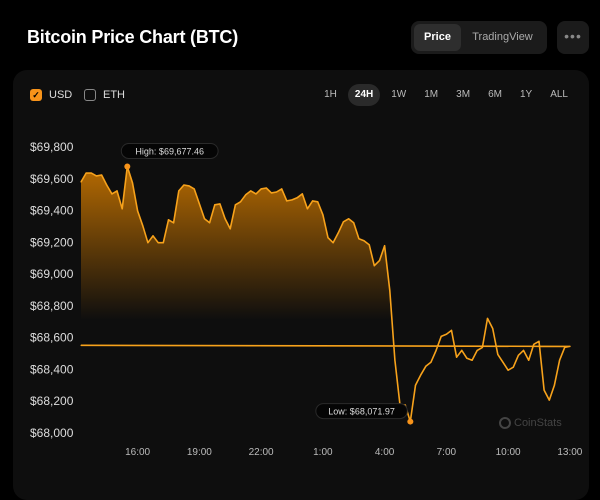 Image resolution: width=600 pixels, height=500 pixels. I want to click on x-tick-label: 1:00, so click(323, 452).